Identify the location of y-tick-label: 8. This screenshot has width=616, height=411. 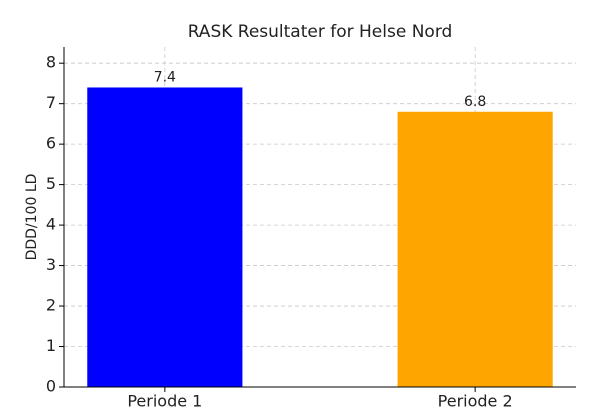
(51, 62).